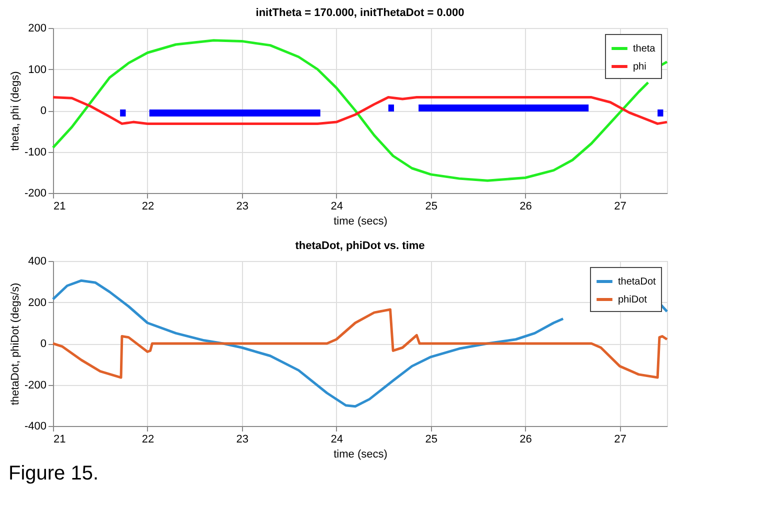 This screenshot has height=527, width=784. I want to click on y-tick-label: 400, so click(37, 262).